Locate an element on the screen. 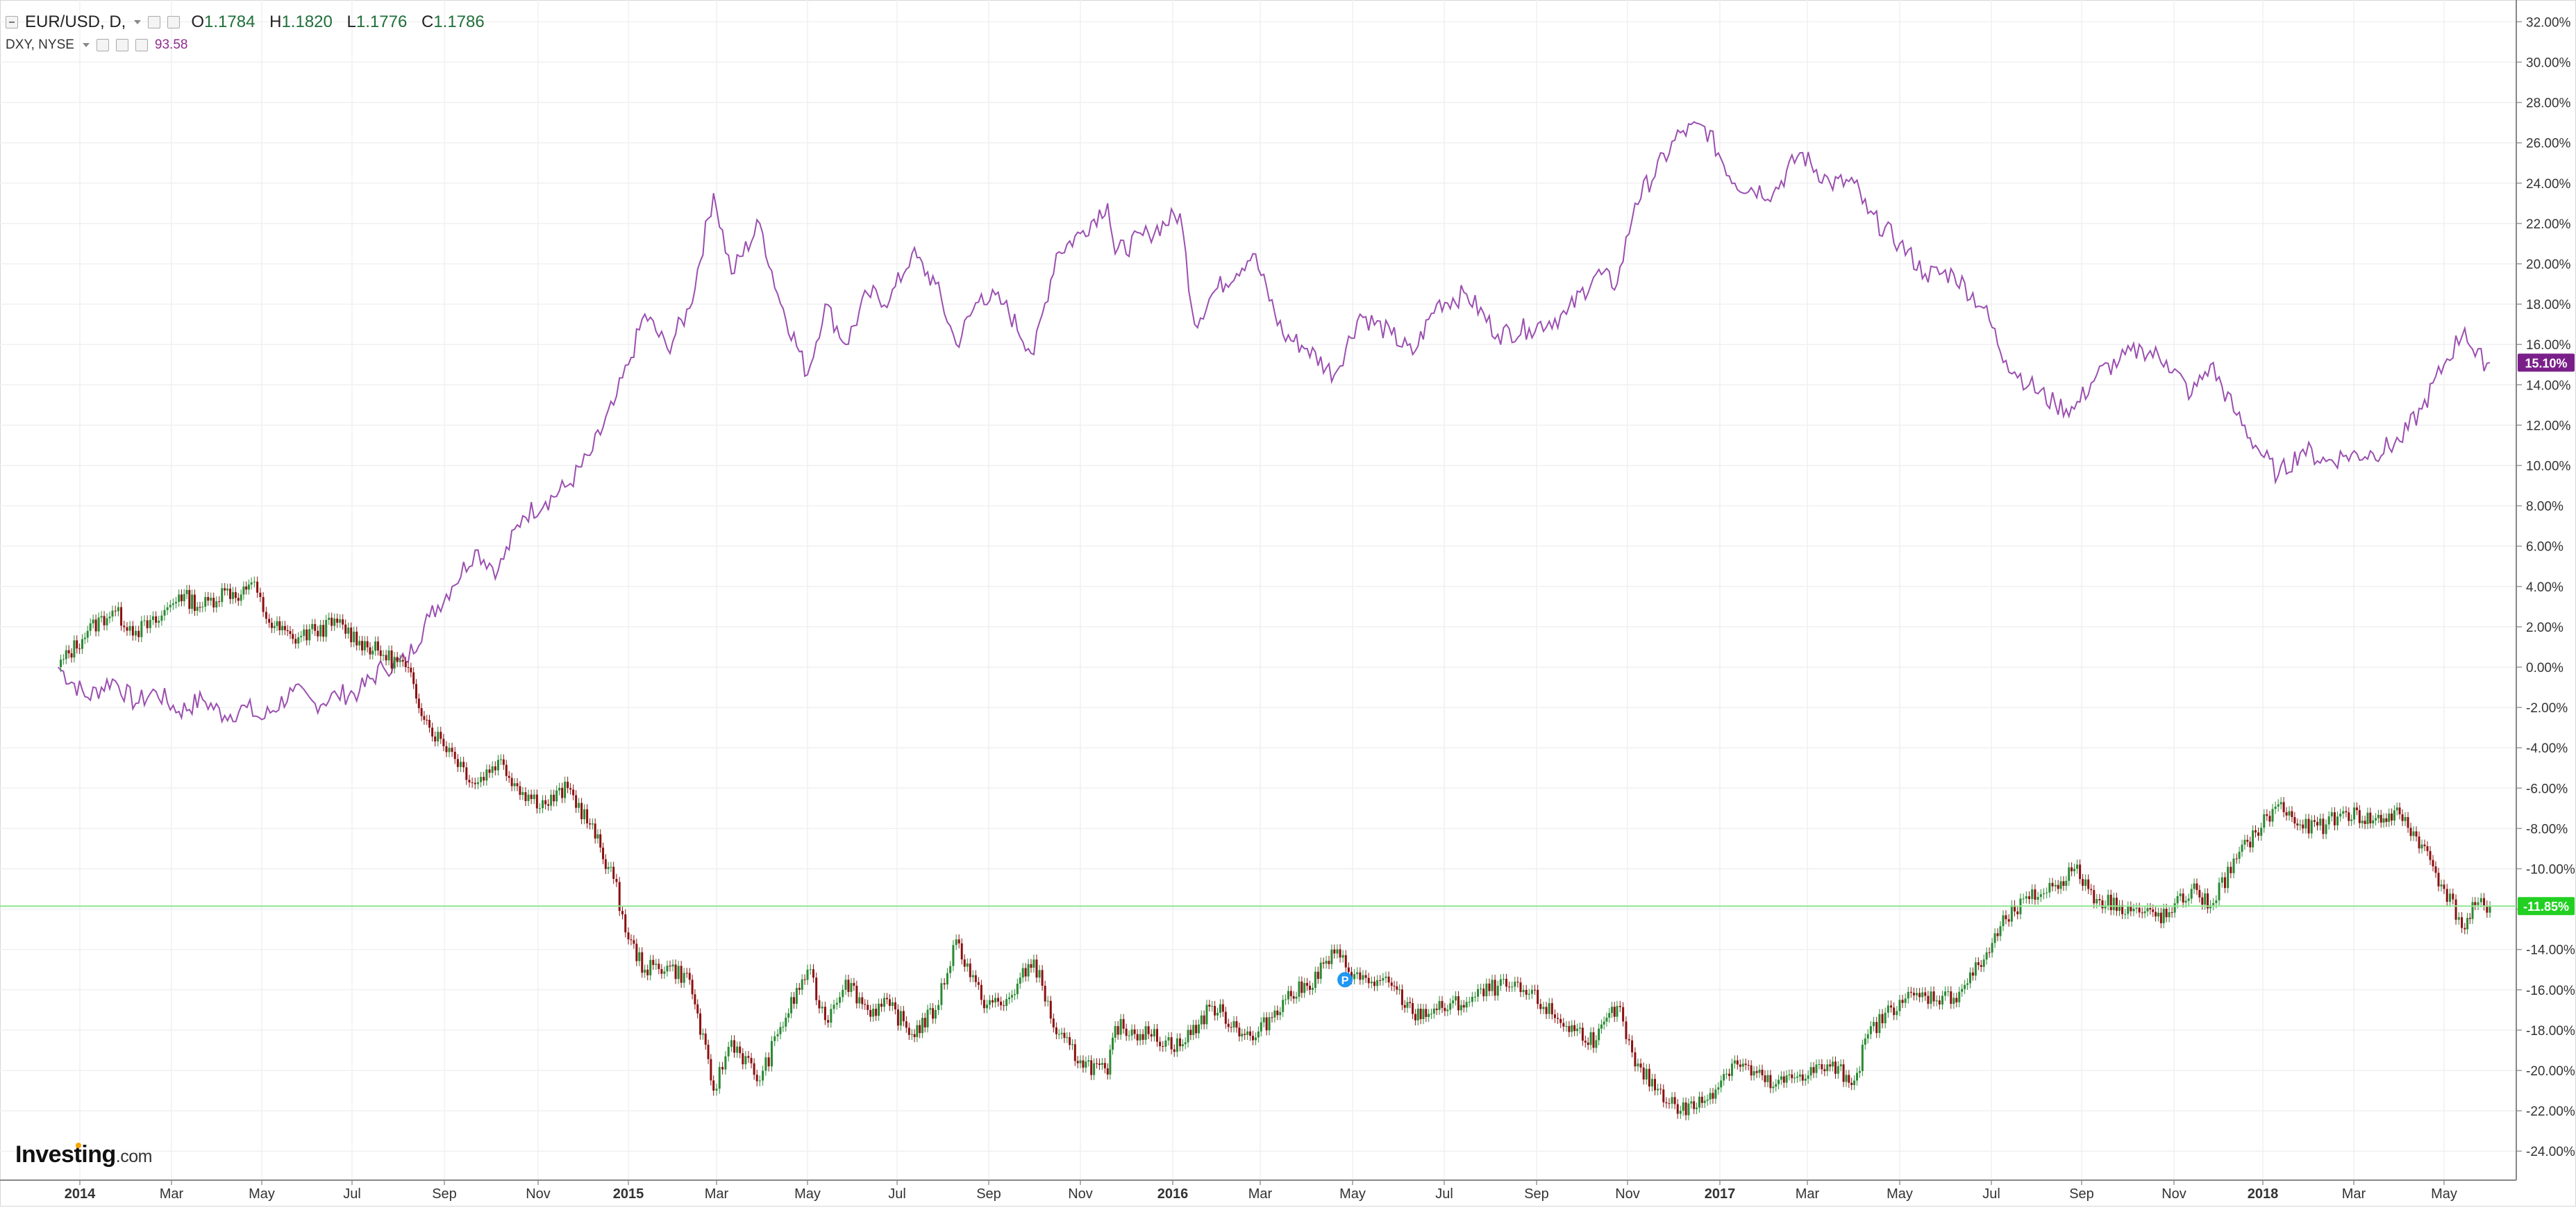  y-tick-label: -16.00% is located at coordinates (2550, 991).